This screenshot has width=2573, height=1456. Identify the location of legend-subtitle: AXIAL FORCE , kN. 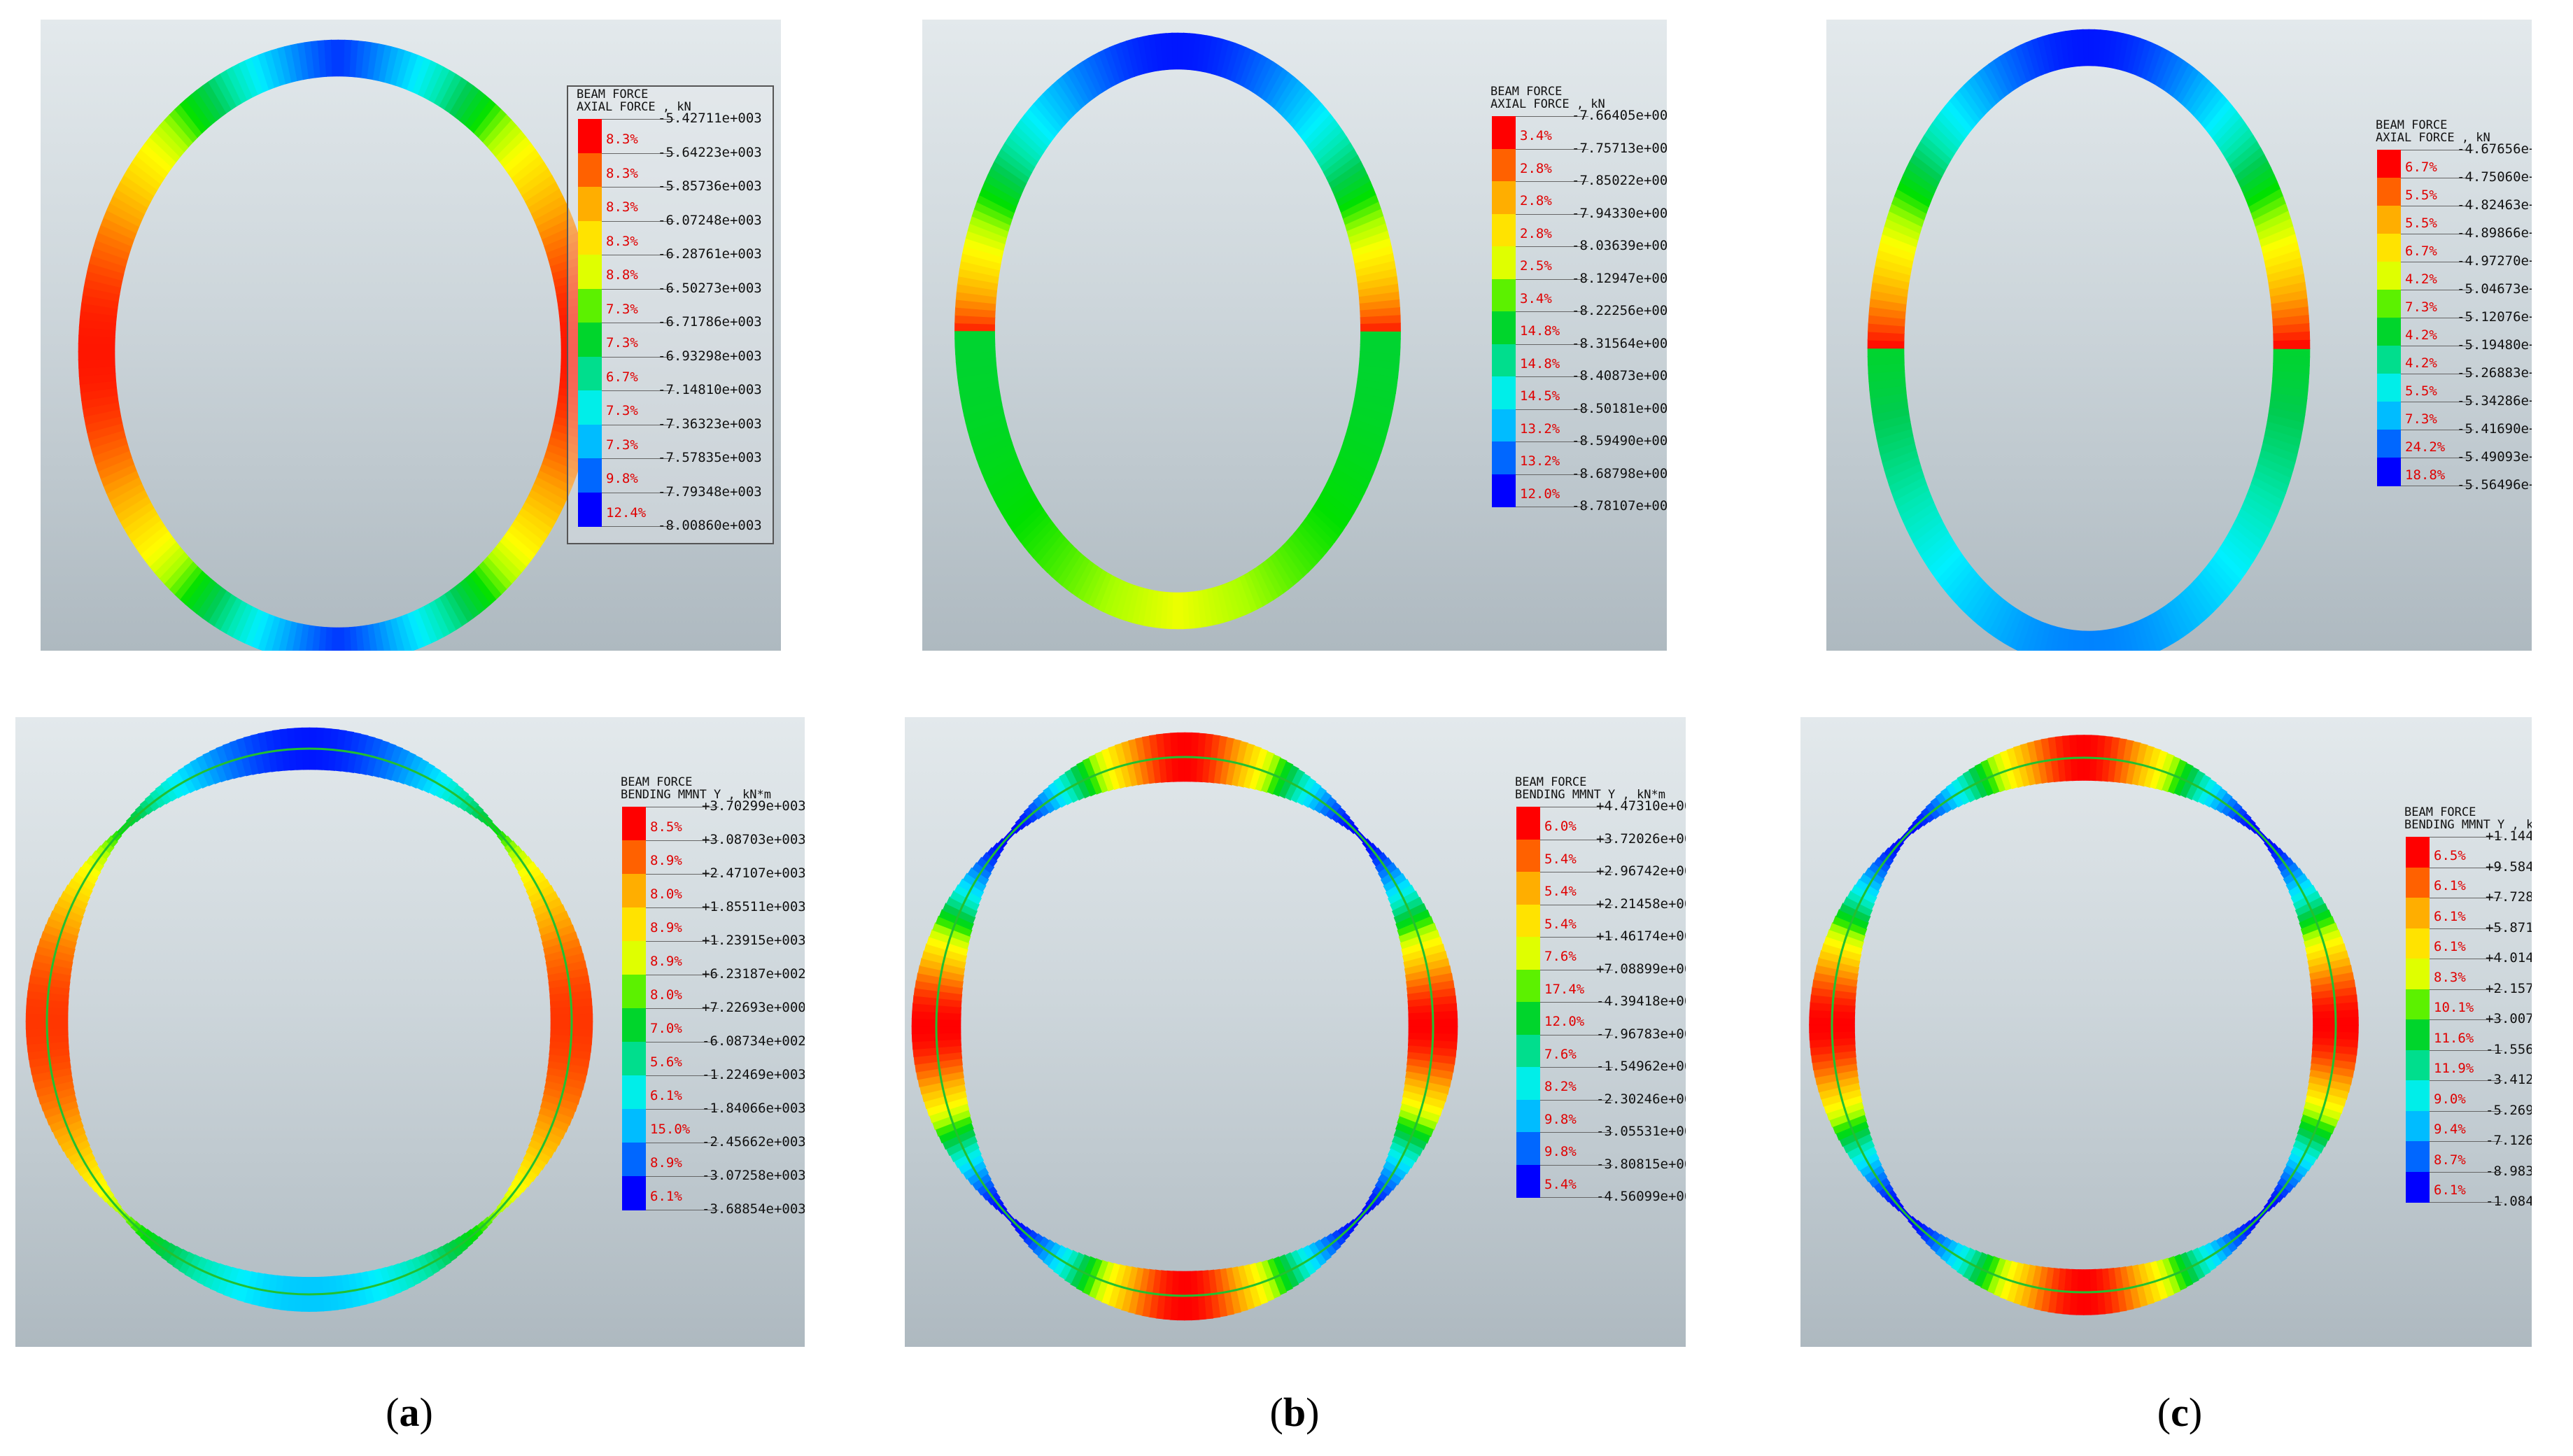
(1547, 104).